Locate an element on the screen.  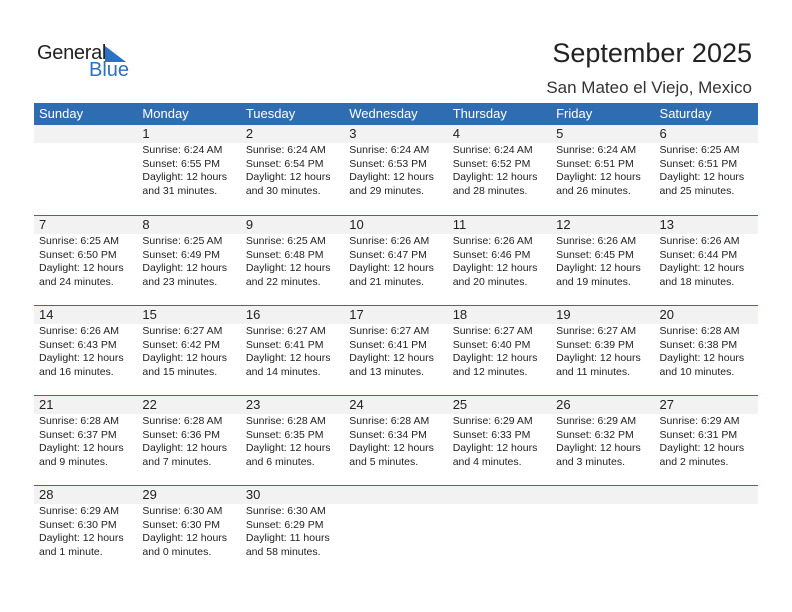
day-number: 4 is located at coordinates (499, 134).